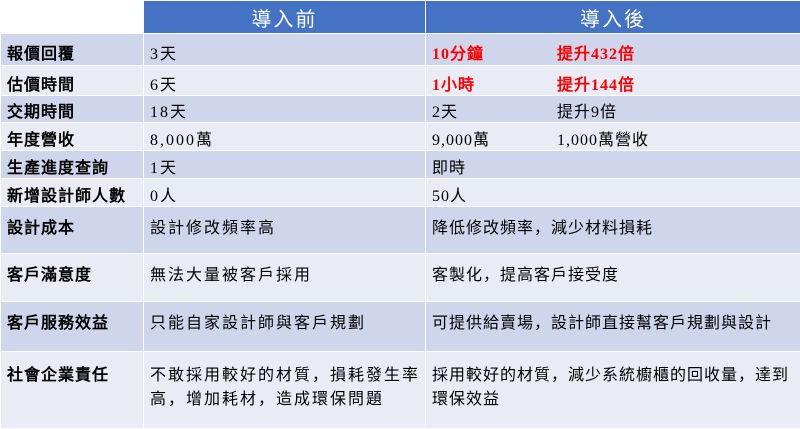 Image resolution: width=800 pixels, height=429 pixels. What do you see at coordinates (72, 165) in the screenshot?
I see `row-label: 生產進度查詢` at bounding box center [72, 165].